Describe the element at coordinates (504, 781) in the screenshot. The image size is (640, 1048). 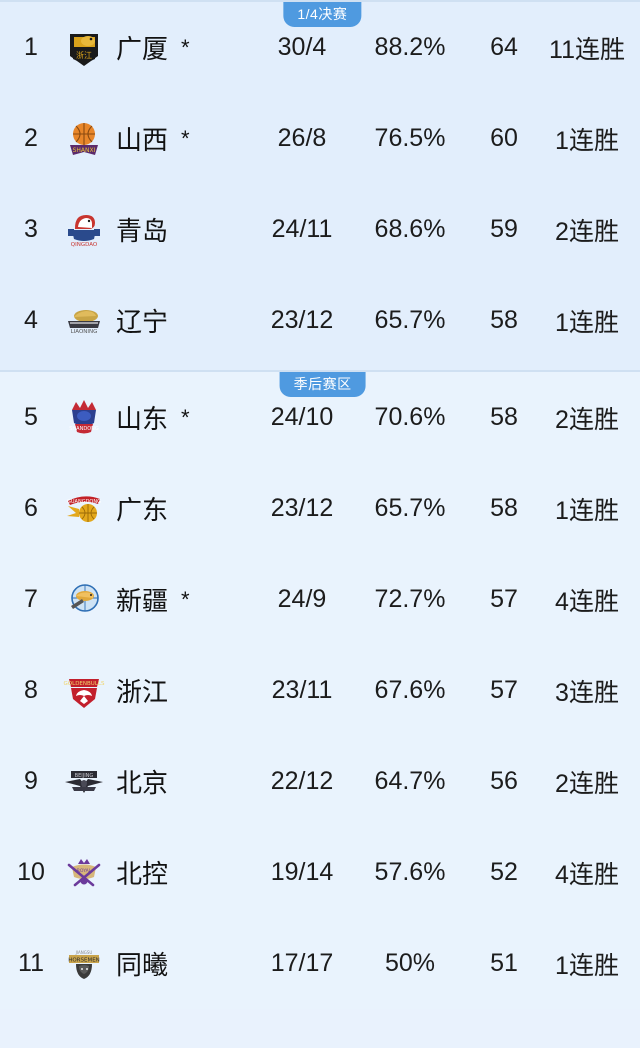
I see `points-cell: 56` at that location.